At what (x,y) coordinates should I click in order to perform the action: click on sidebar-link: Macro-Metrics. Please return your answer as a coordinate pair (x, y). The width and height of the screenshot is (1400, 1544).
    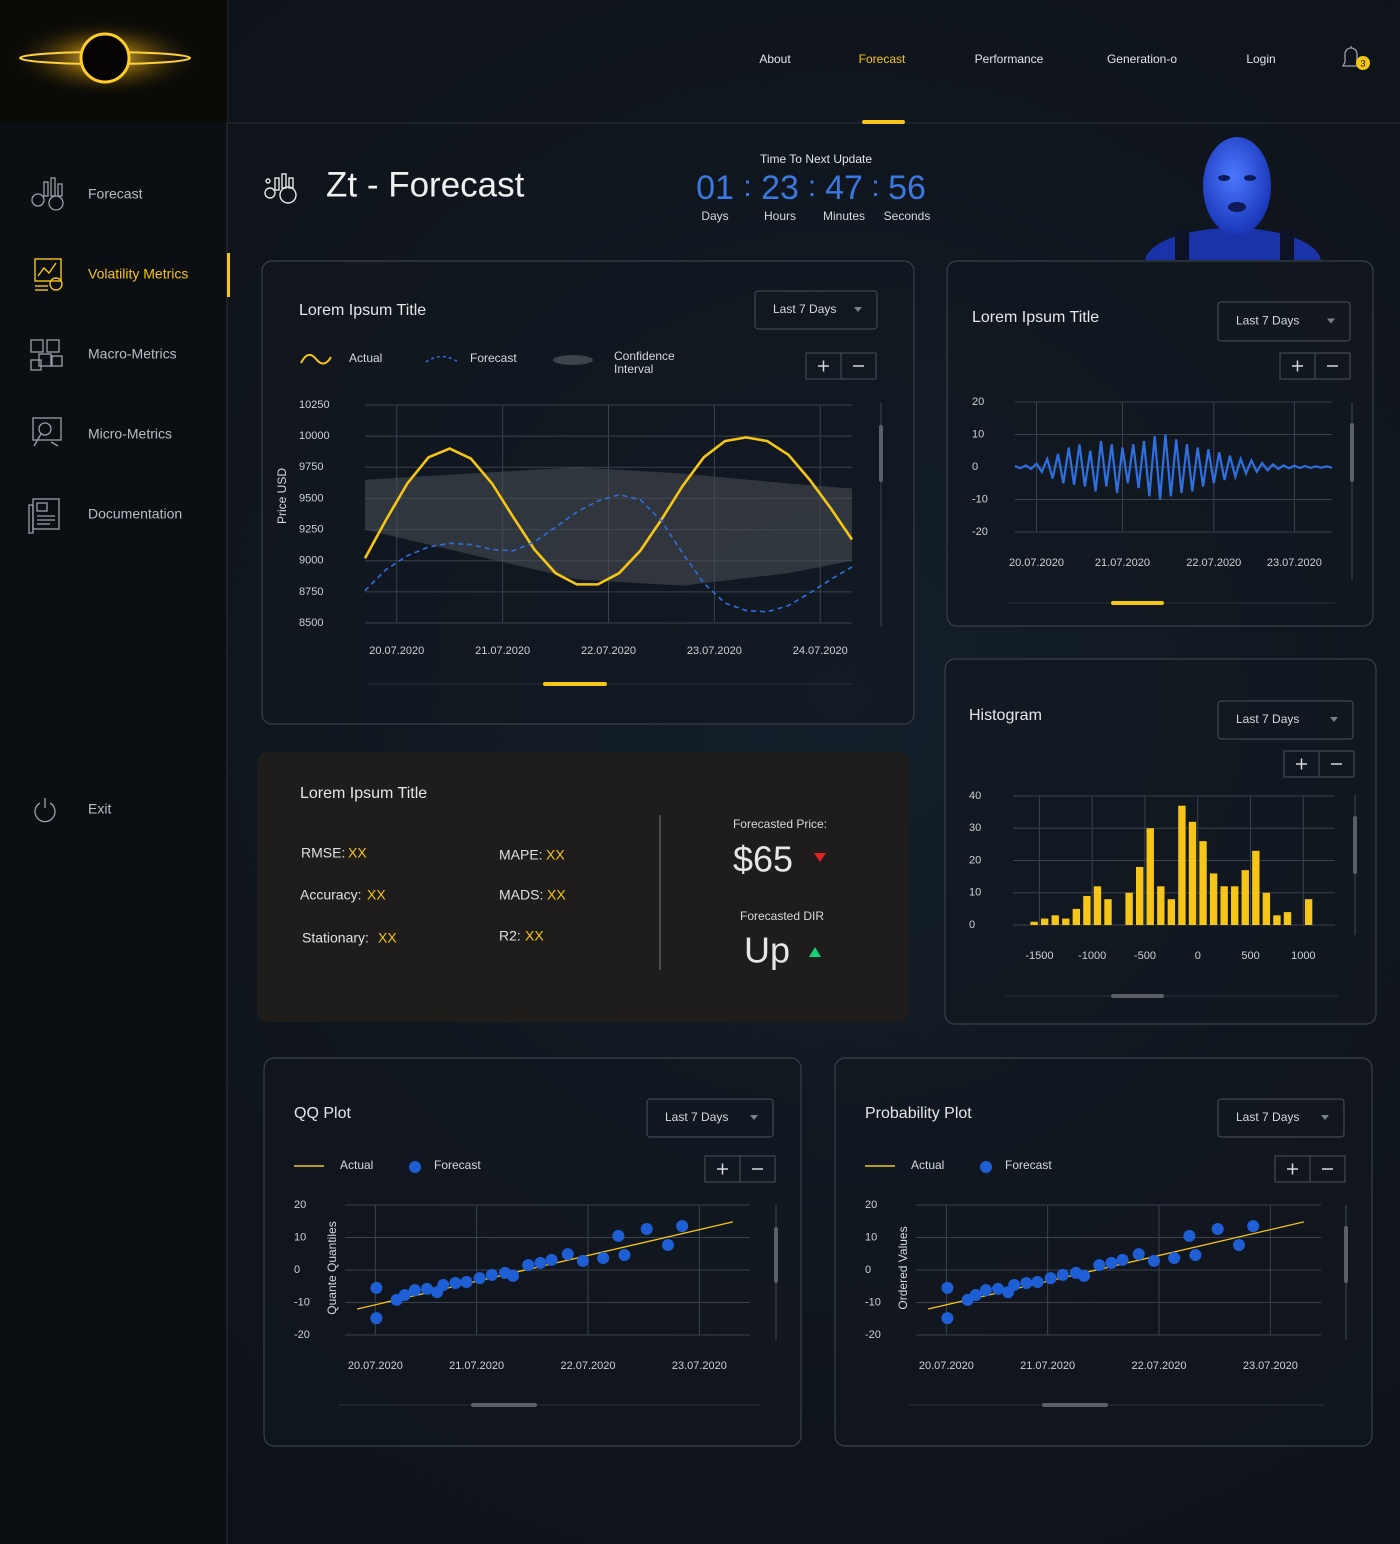
    Looking at the image, I should click on (132, 354).